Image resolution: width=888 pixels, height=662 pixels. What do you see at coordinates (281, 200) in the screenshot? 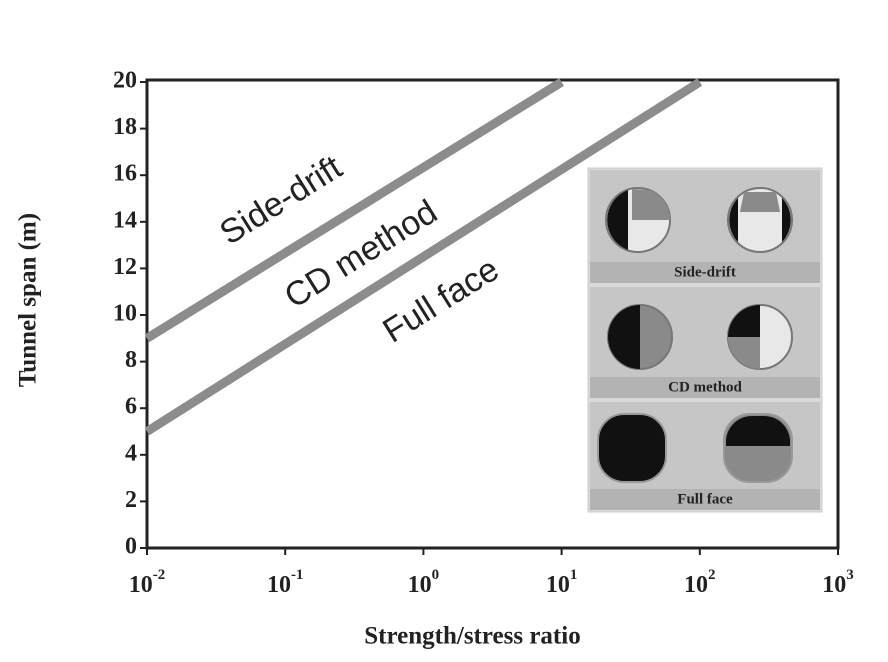
I see `region-label: Side-drift` at bounding box center [281, 200].